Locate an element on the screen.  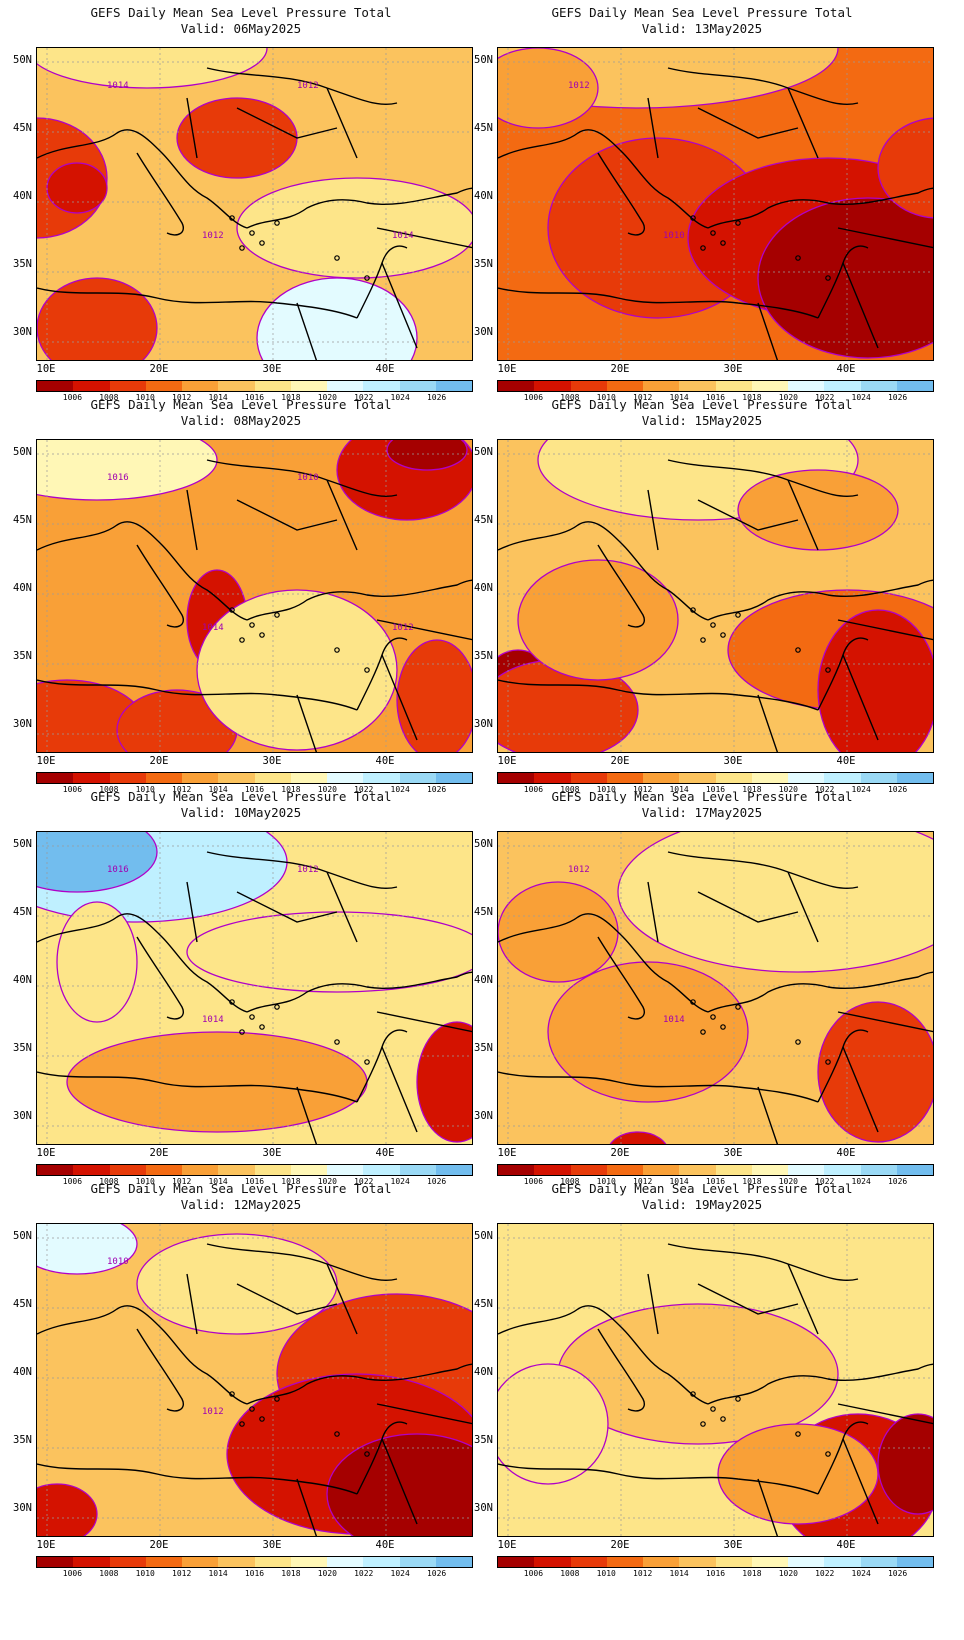
colorbar-label: 1016 is located at coordinates (254, 789).